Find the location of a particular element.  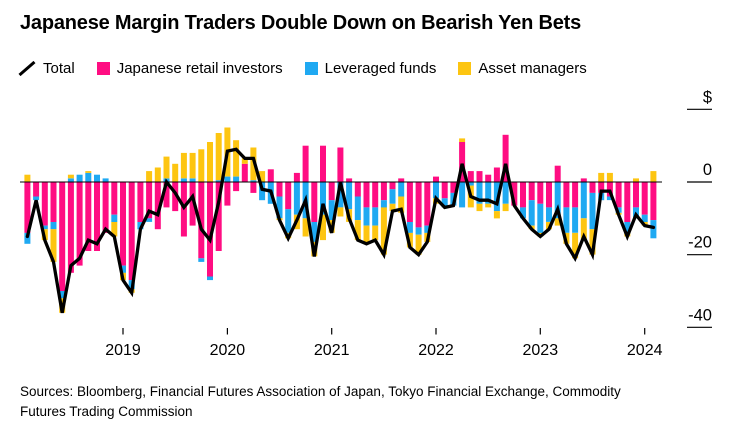

y-axis-label: $ is located at coordinates (707, 97).